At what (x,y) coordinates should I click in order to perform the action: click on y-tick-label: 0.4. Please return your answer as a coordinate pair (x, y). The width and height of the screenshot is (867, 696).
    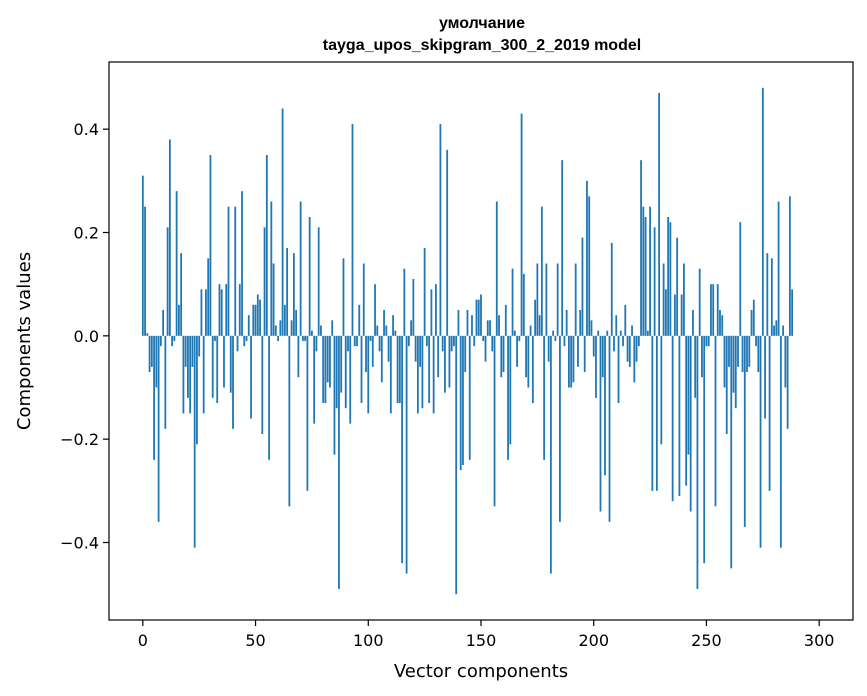
    Looking at the image, I should click on (86, 129).